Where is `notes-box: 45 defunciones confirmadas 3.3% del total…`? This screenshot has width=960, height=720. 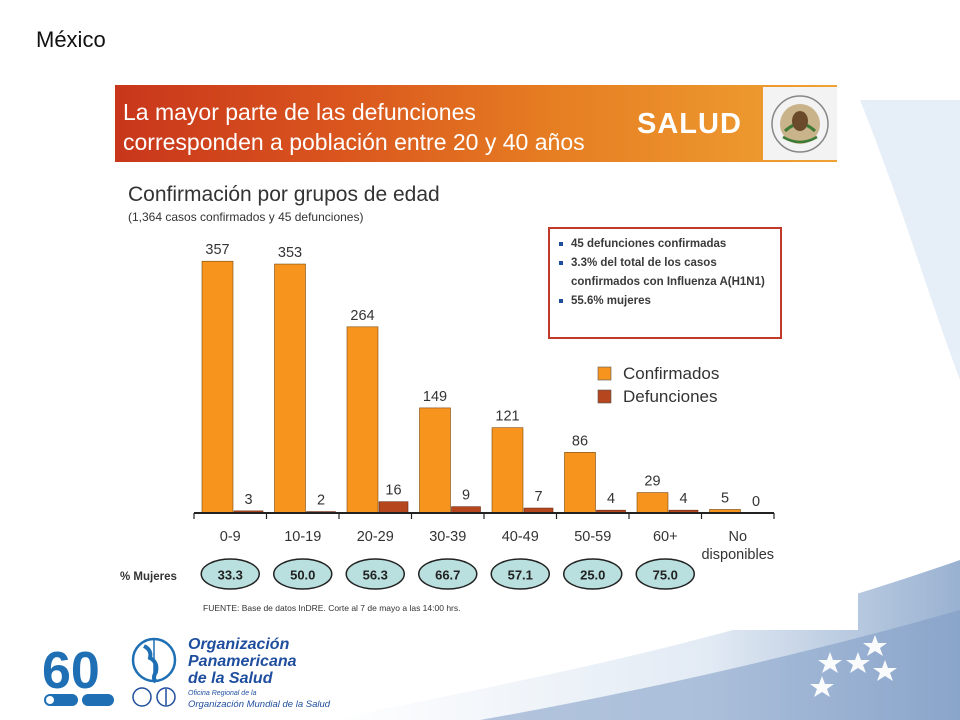 notes-box: 45 defunciones confirmadas 3.3% del total… is located at coordinates (665, 283).